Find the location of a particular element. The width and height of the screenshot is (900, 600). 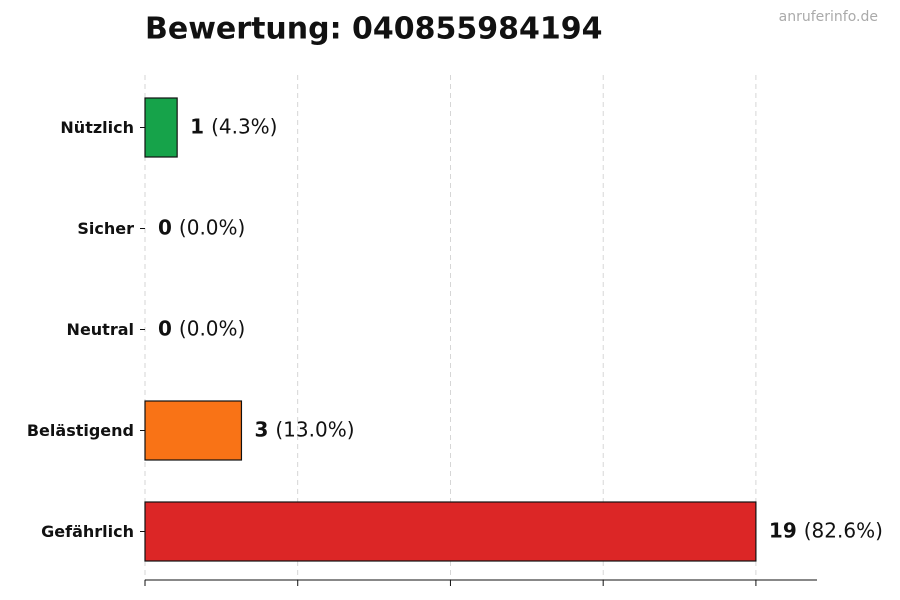

value-share: (13.0%) is located at coordinates (314, 429).